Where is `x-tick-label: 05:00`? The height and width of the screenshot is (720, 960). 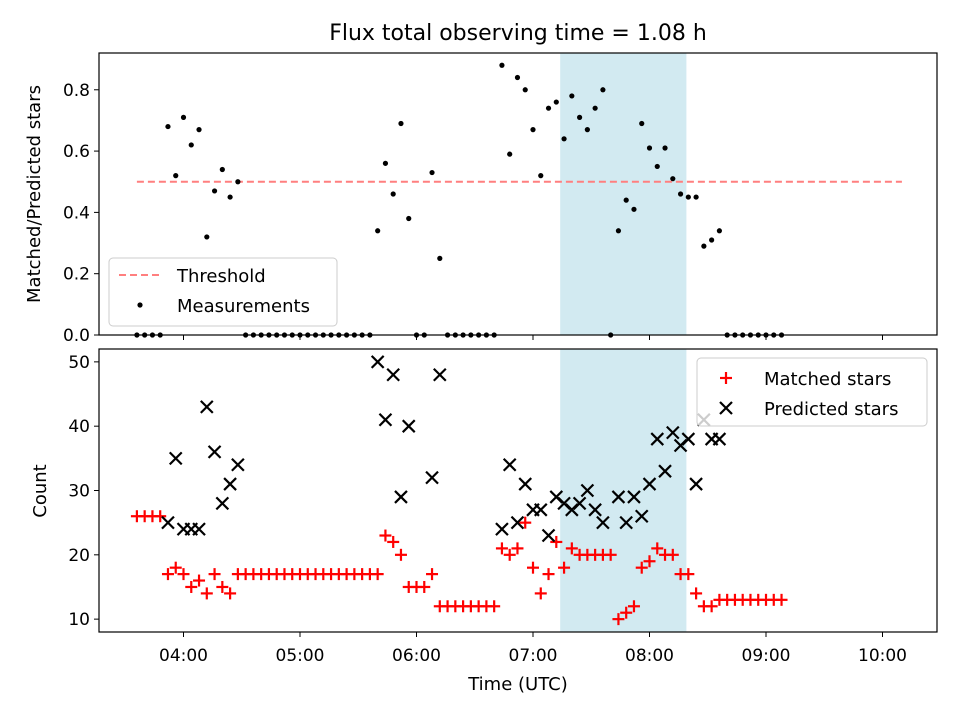
x-tick-label: 05:00 is located at coordinates (300, 656).